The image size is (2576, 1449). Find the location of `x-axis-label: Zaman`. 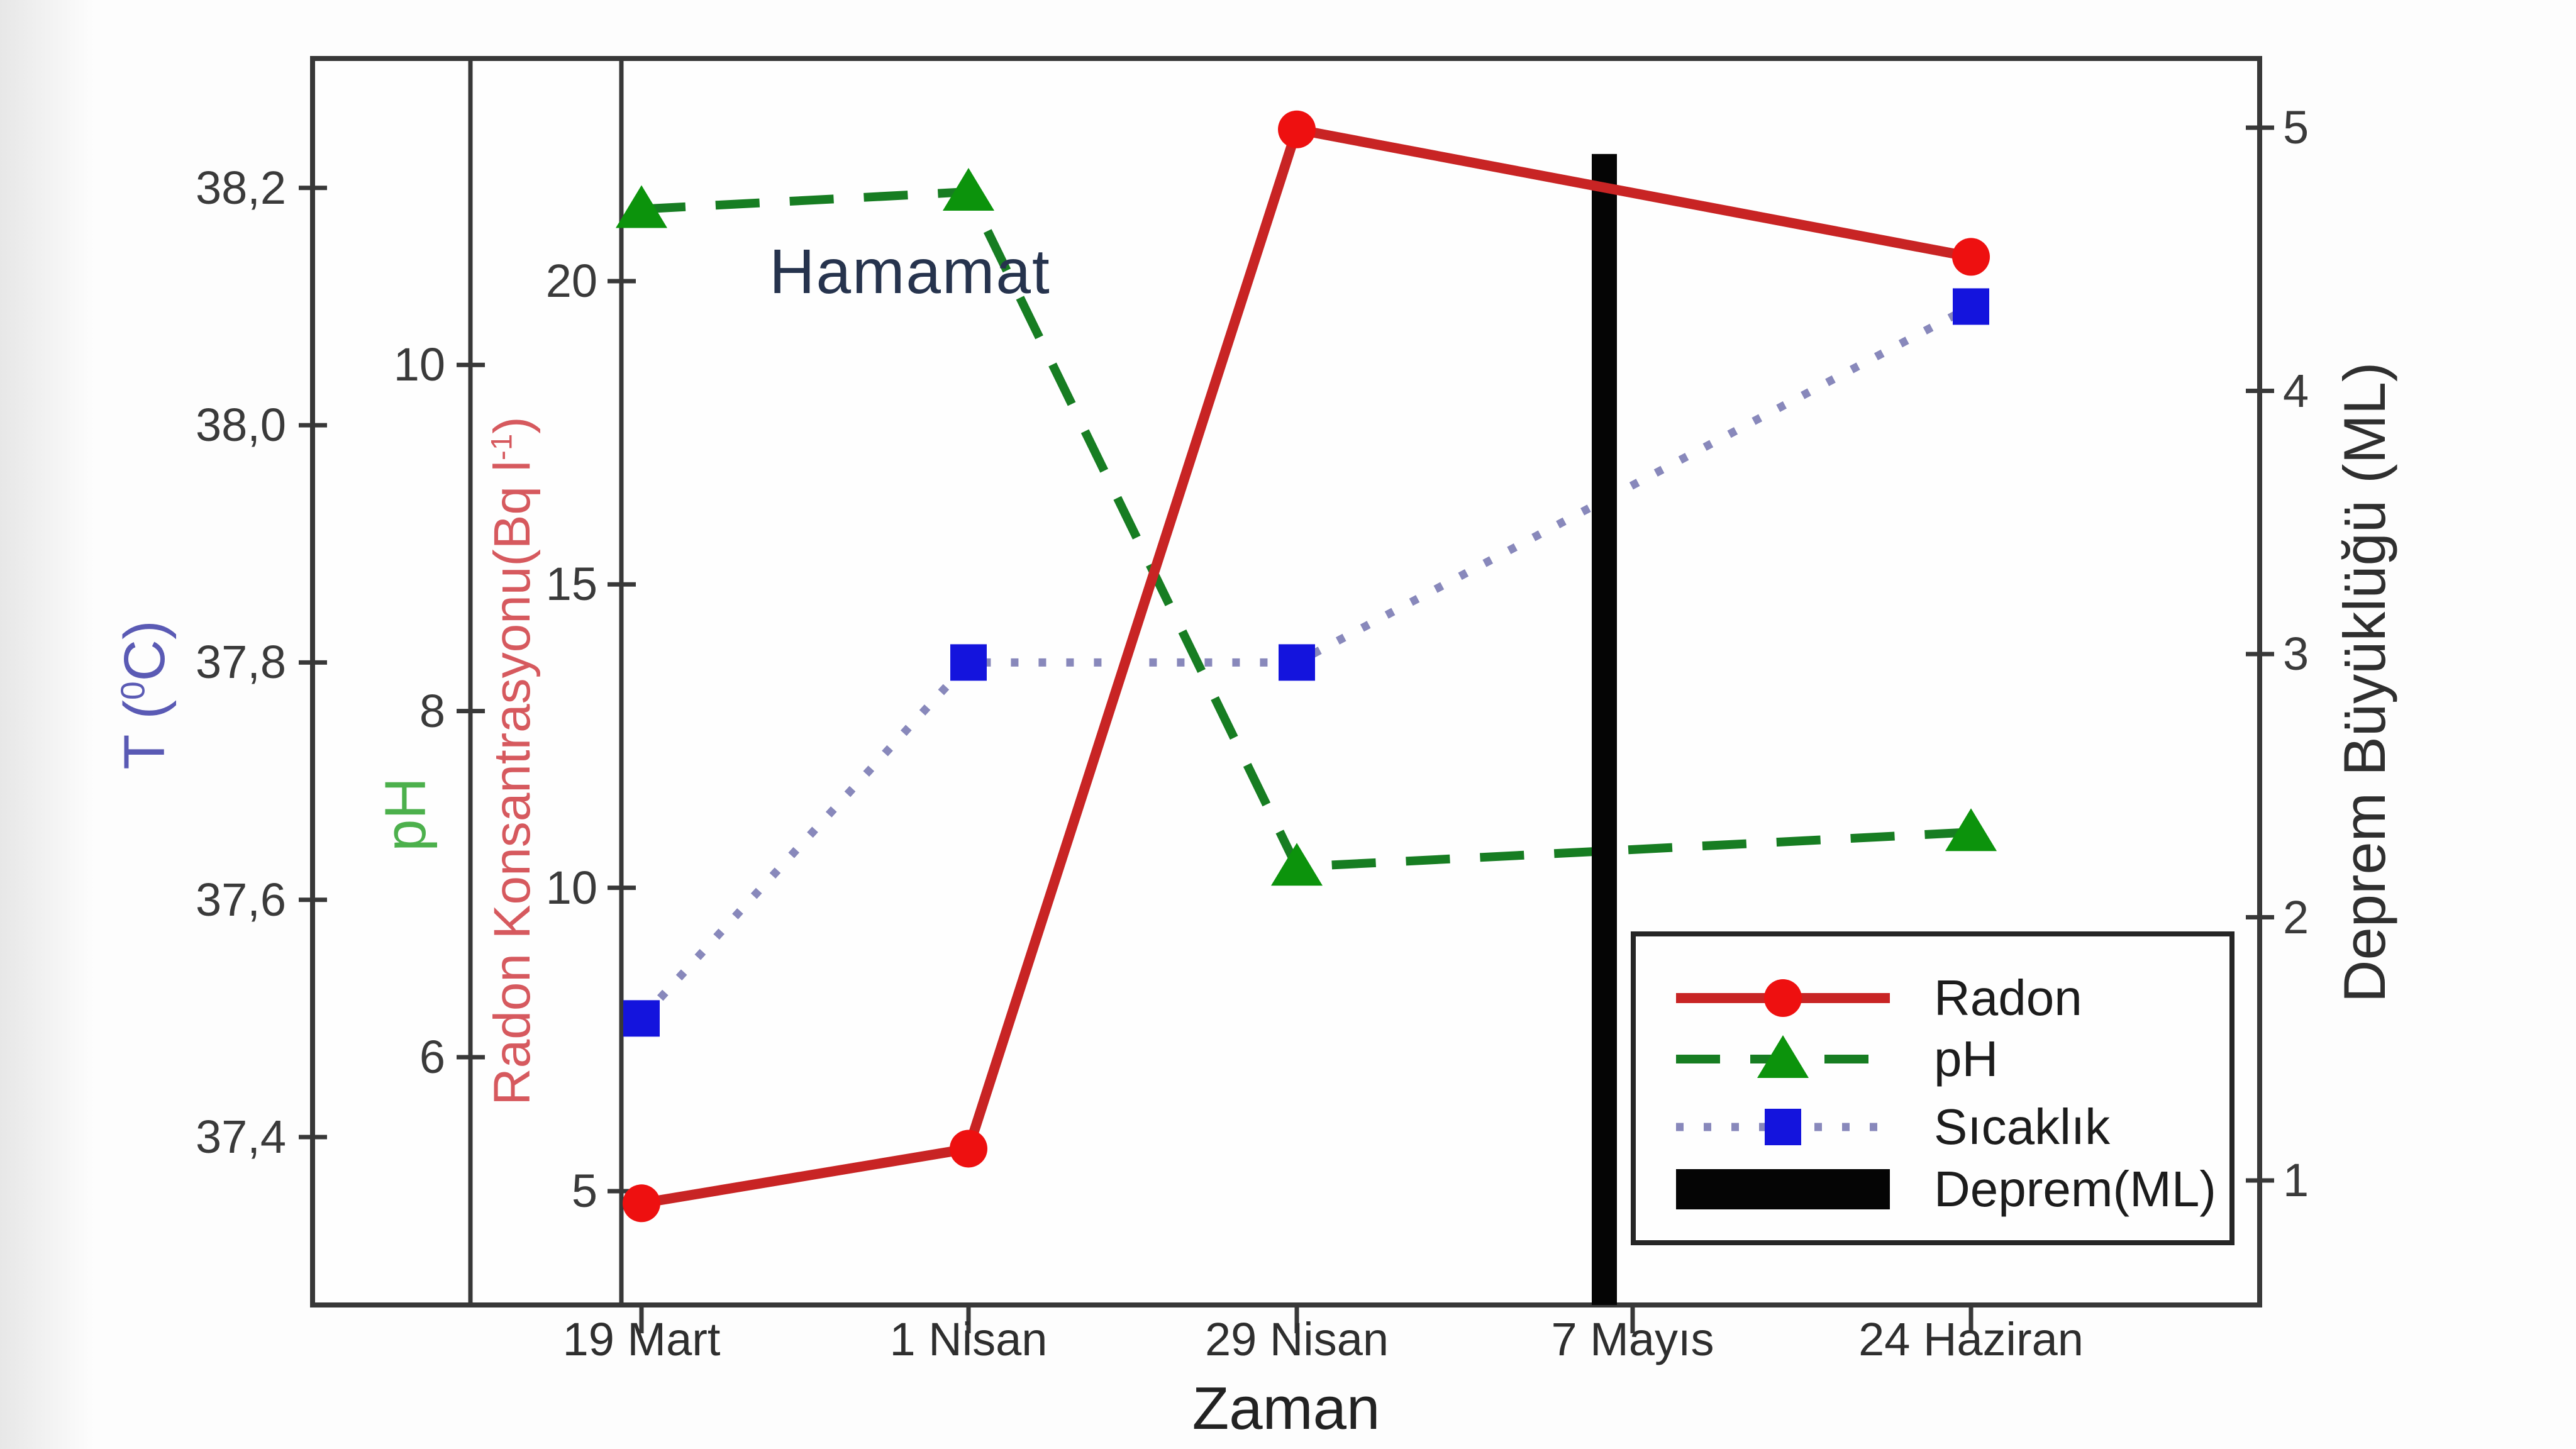

x-axis-label: Zaman is located at coordinates (1286, 1408).